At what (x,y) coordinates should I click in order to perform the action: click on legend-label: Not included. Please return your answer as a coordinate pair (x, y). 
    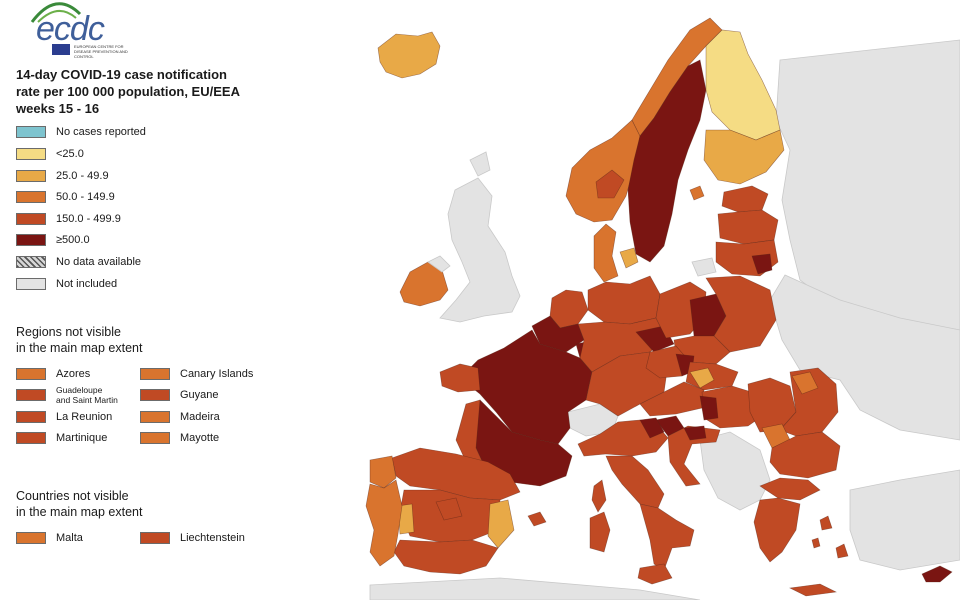
    Looking at the image, I should click on (87, 284).